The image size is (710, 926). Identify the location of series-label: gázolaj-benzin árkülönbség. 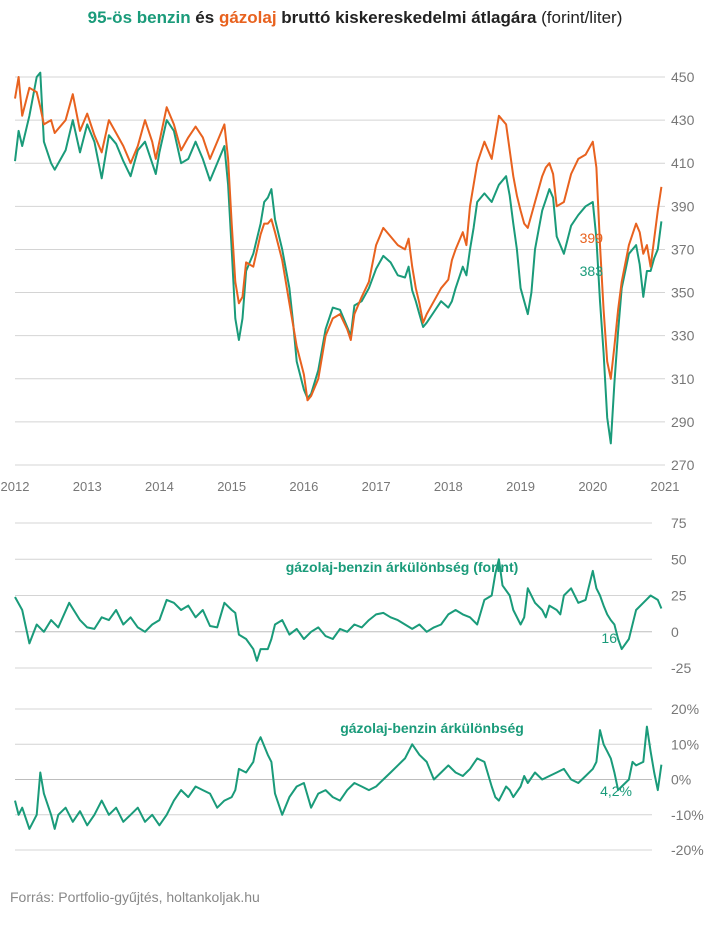
(432, 728).